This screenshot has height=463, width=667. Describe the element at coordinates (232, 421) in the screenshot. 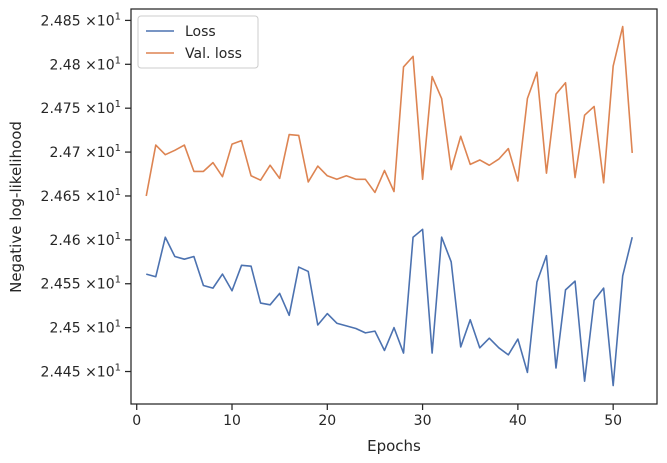

I see `x-tick-label: 10` at that location.